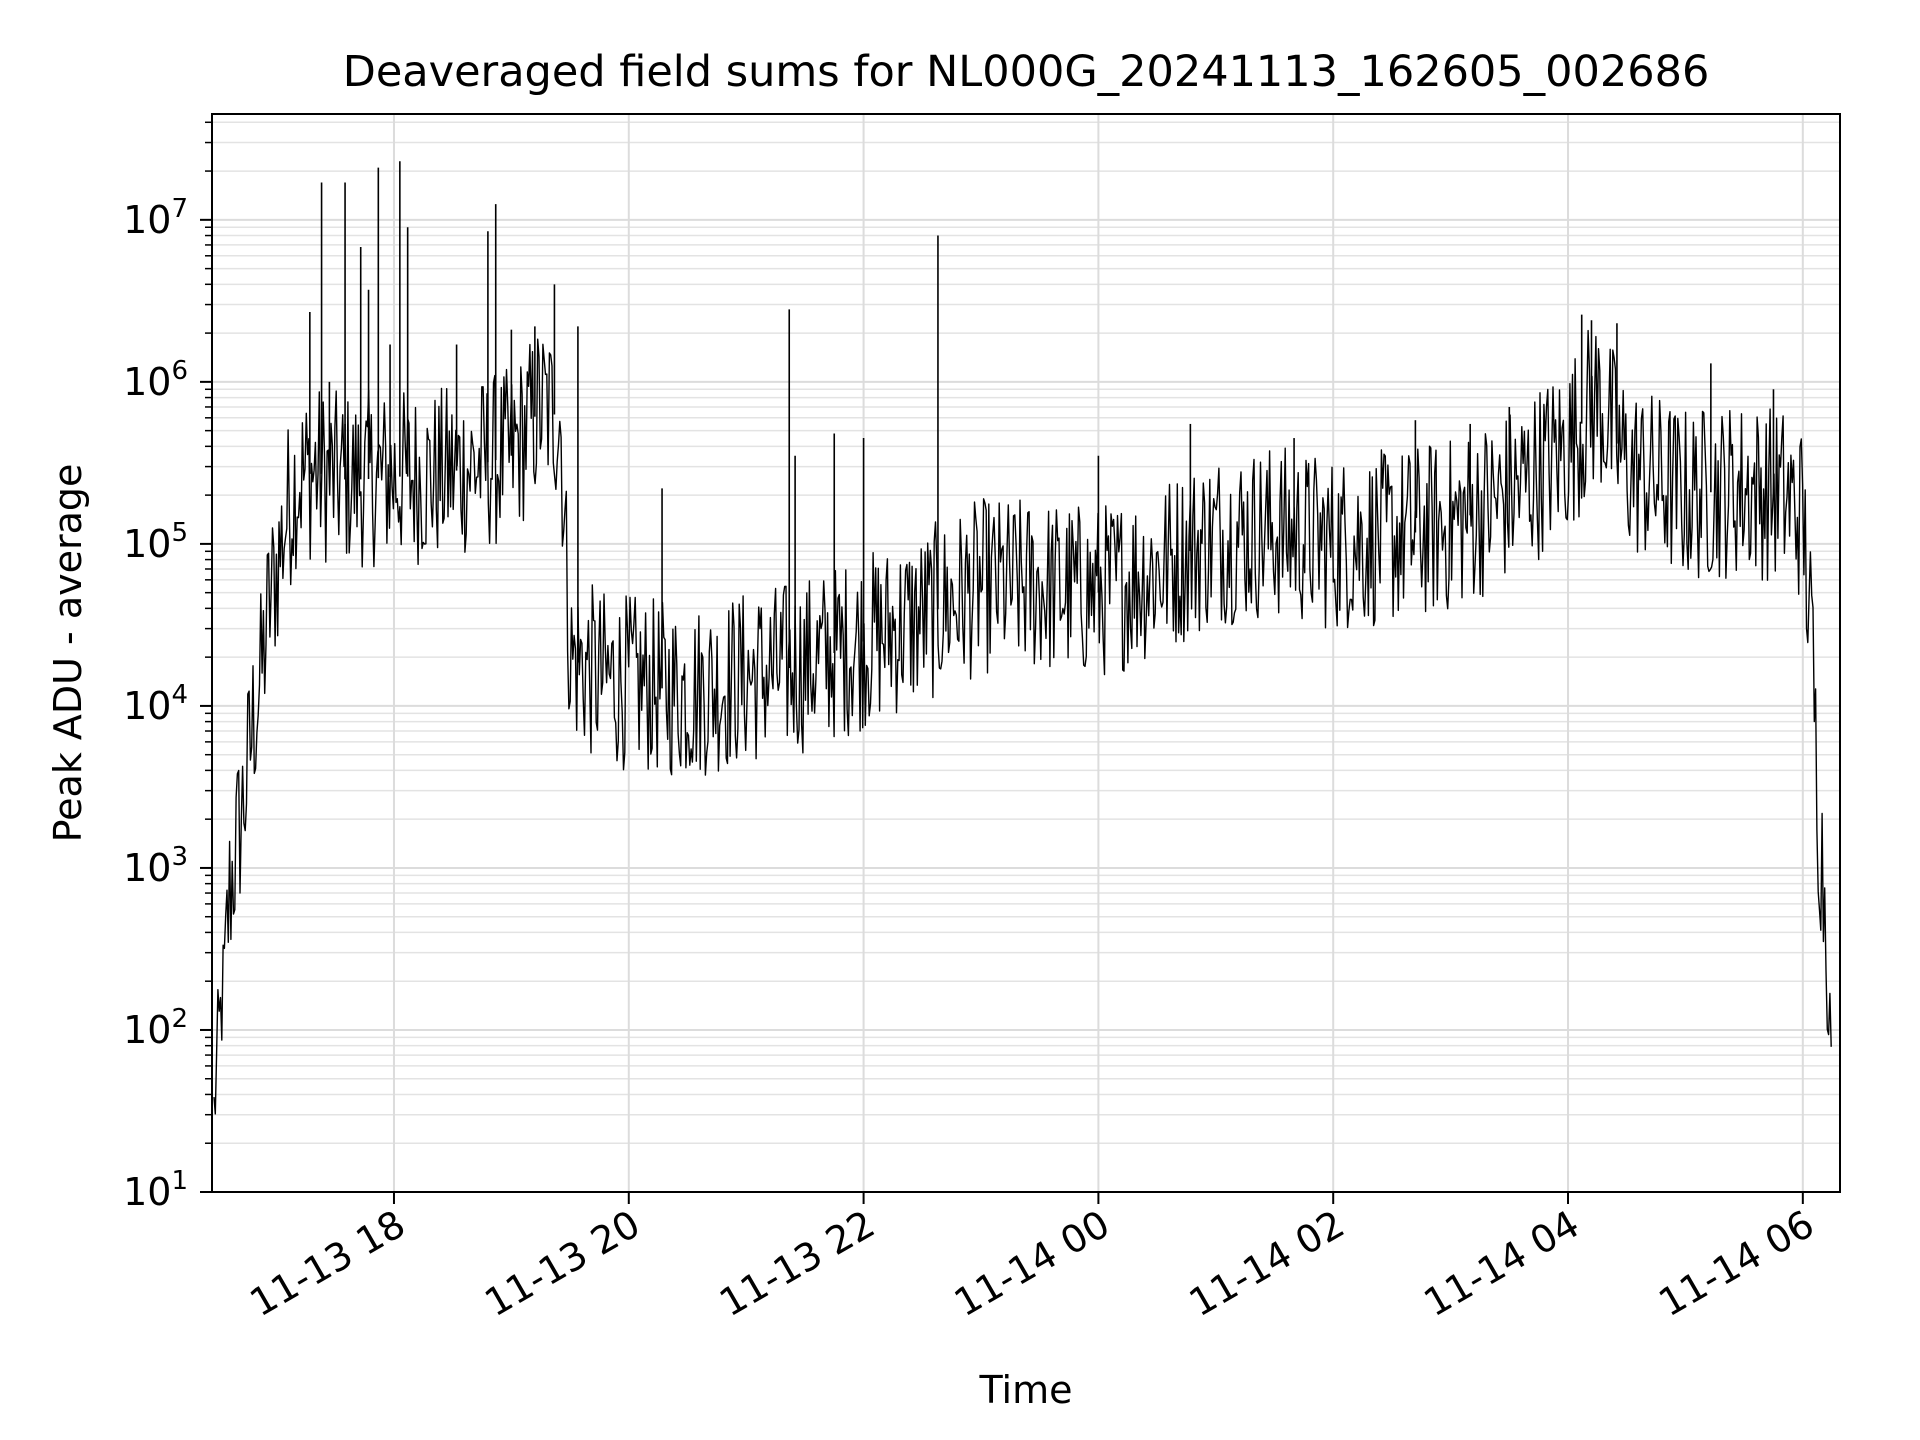 The width and height of the screenshot is (1920, 1440). I want to click on y-tick-label: 106, so click(155, 380).